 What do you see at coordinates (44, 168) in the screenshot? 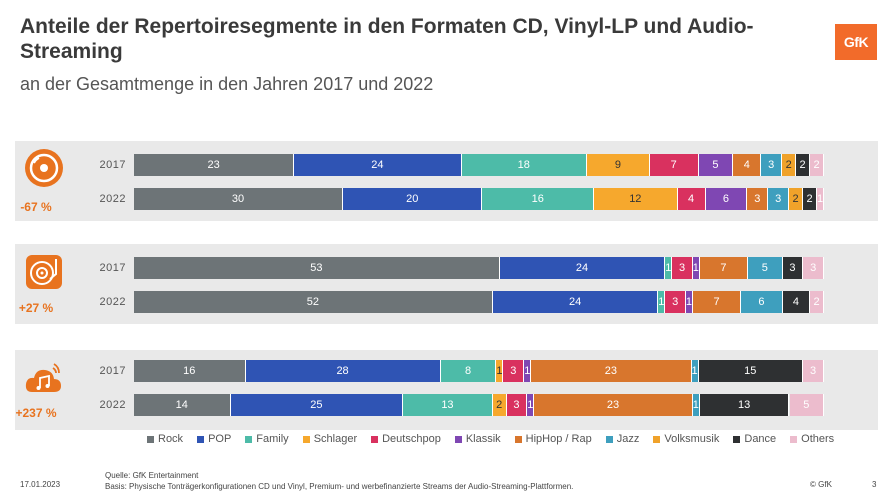
I see `cd-icon` at bounding box center [44, 168].